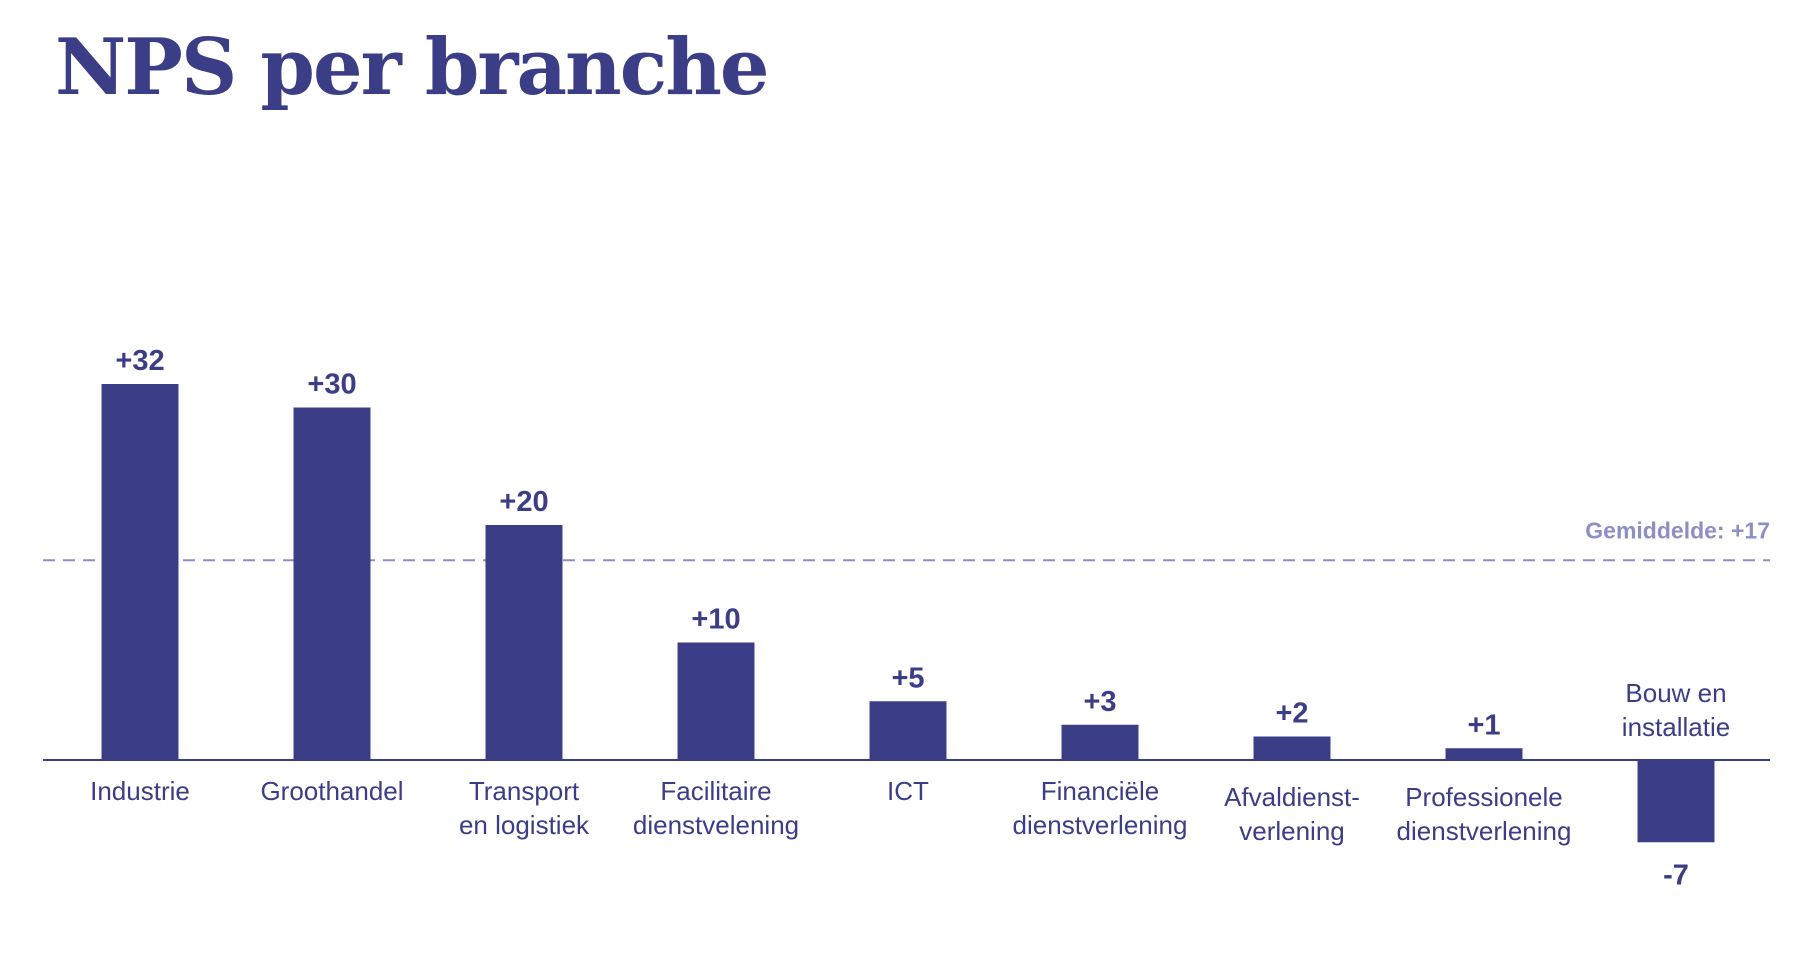 The image size is (1801, 961). I want to click on category-label: Transport en logistiek, so click(524, 808).